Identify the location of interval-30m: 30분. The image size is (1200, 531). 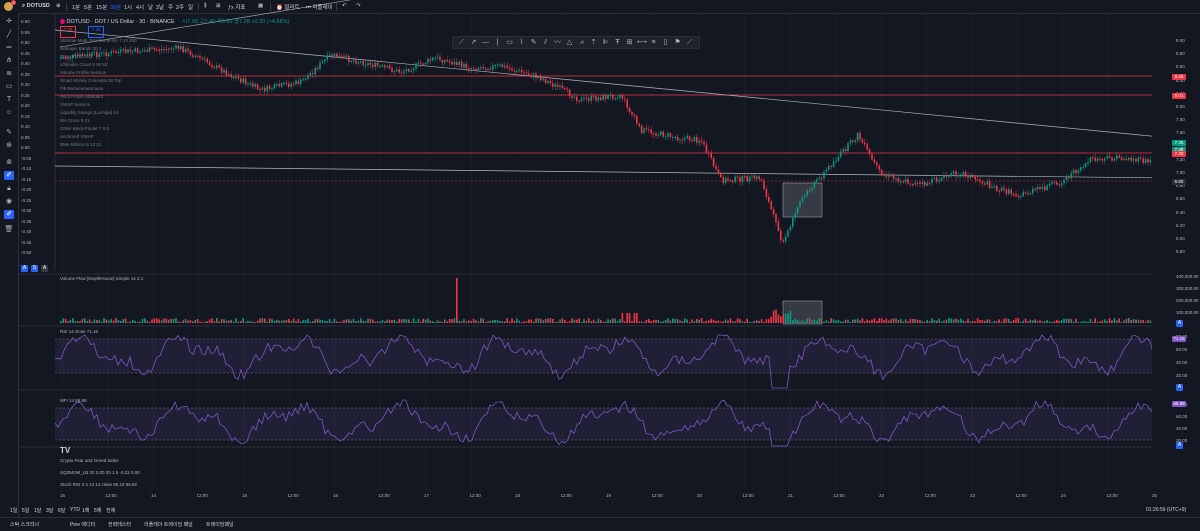
(116, 8).